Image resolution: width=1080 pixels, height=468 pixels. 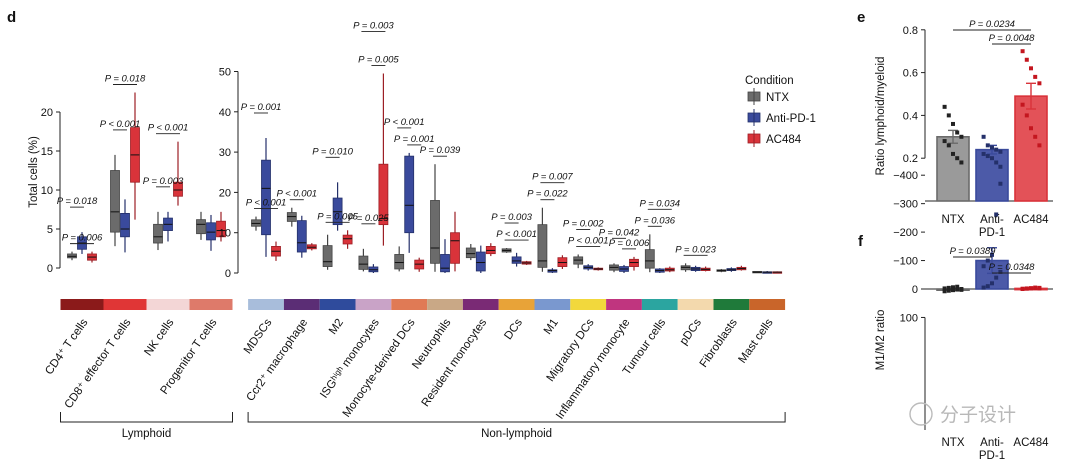 What do you see at coordinates (516, 417) in the screenshot?
I see `group-bracket` at bounding box center [516, 417].